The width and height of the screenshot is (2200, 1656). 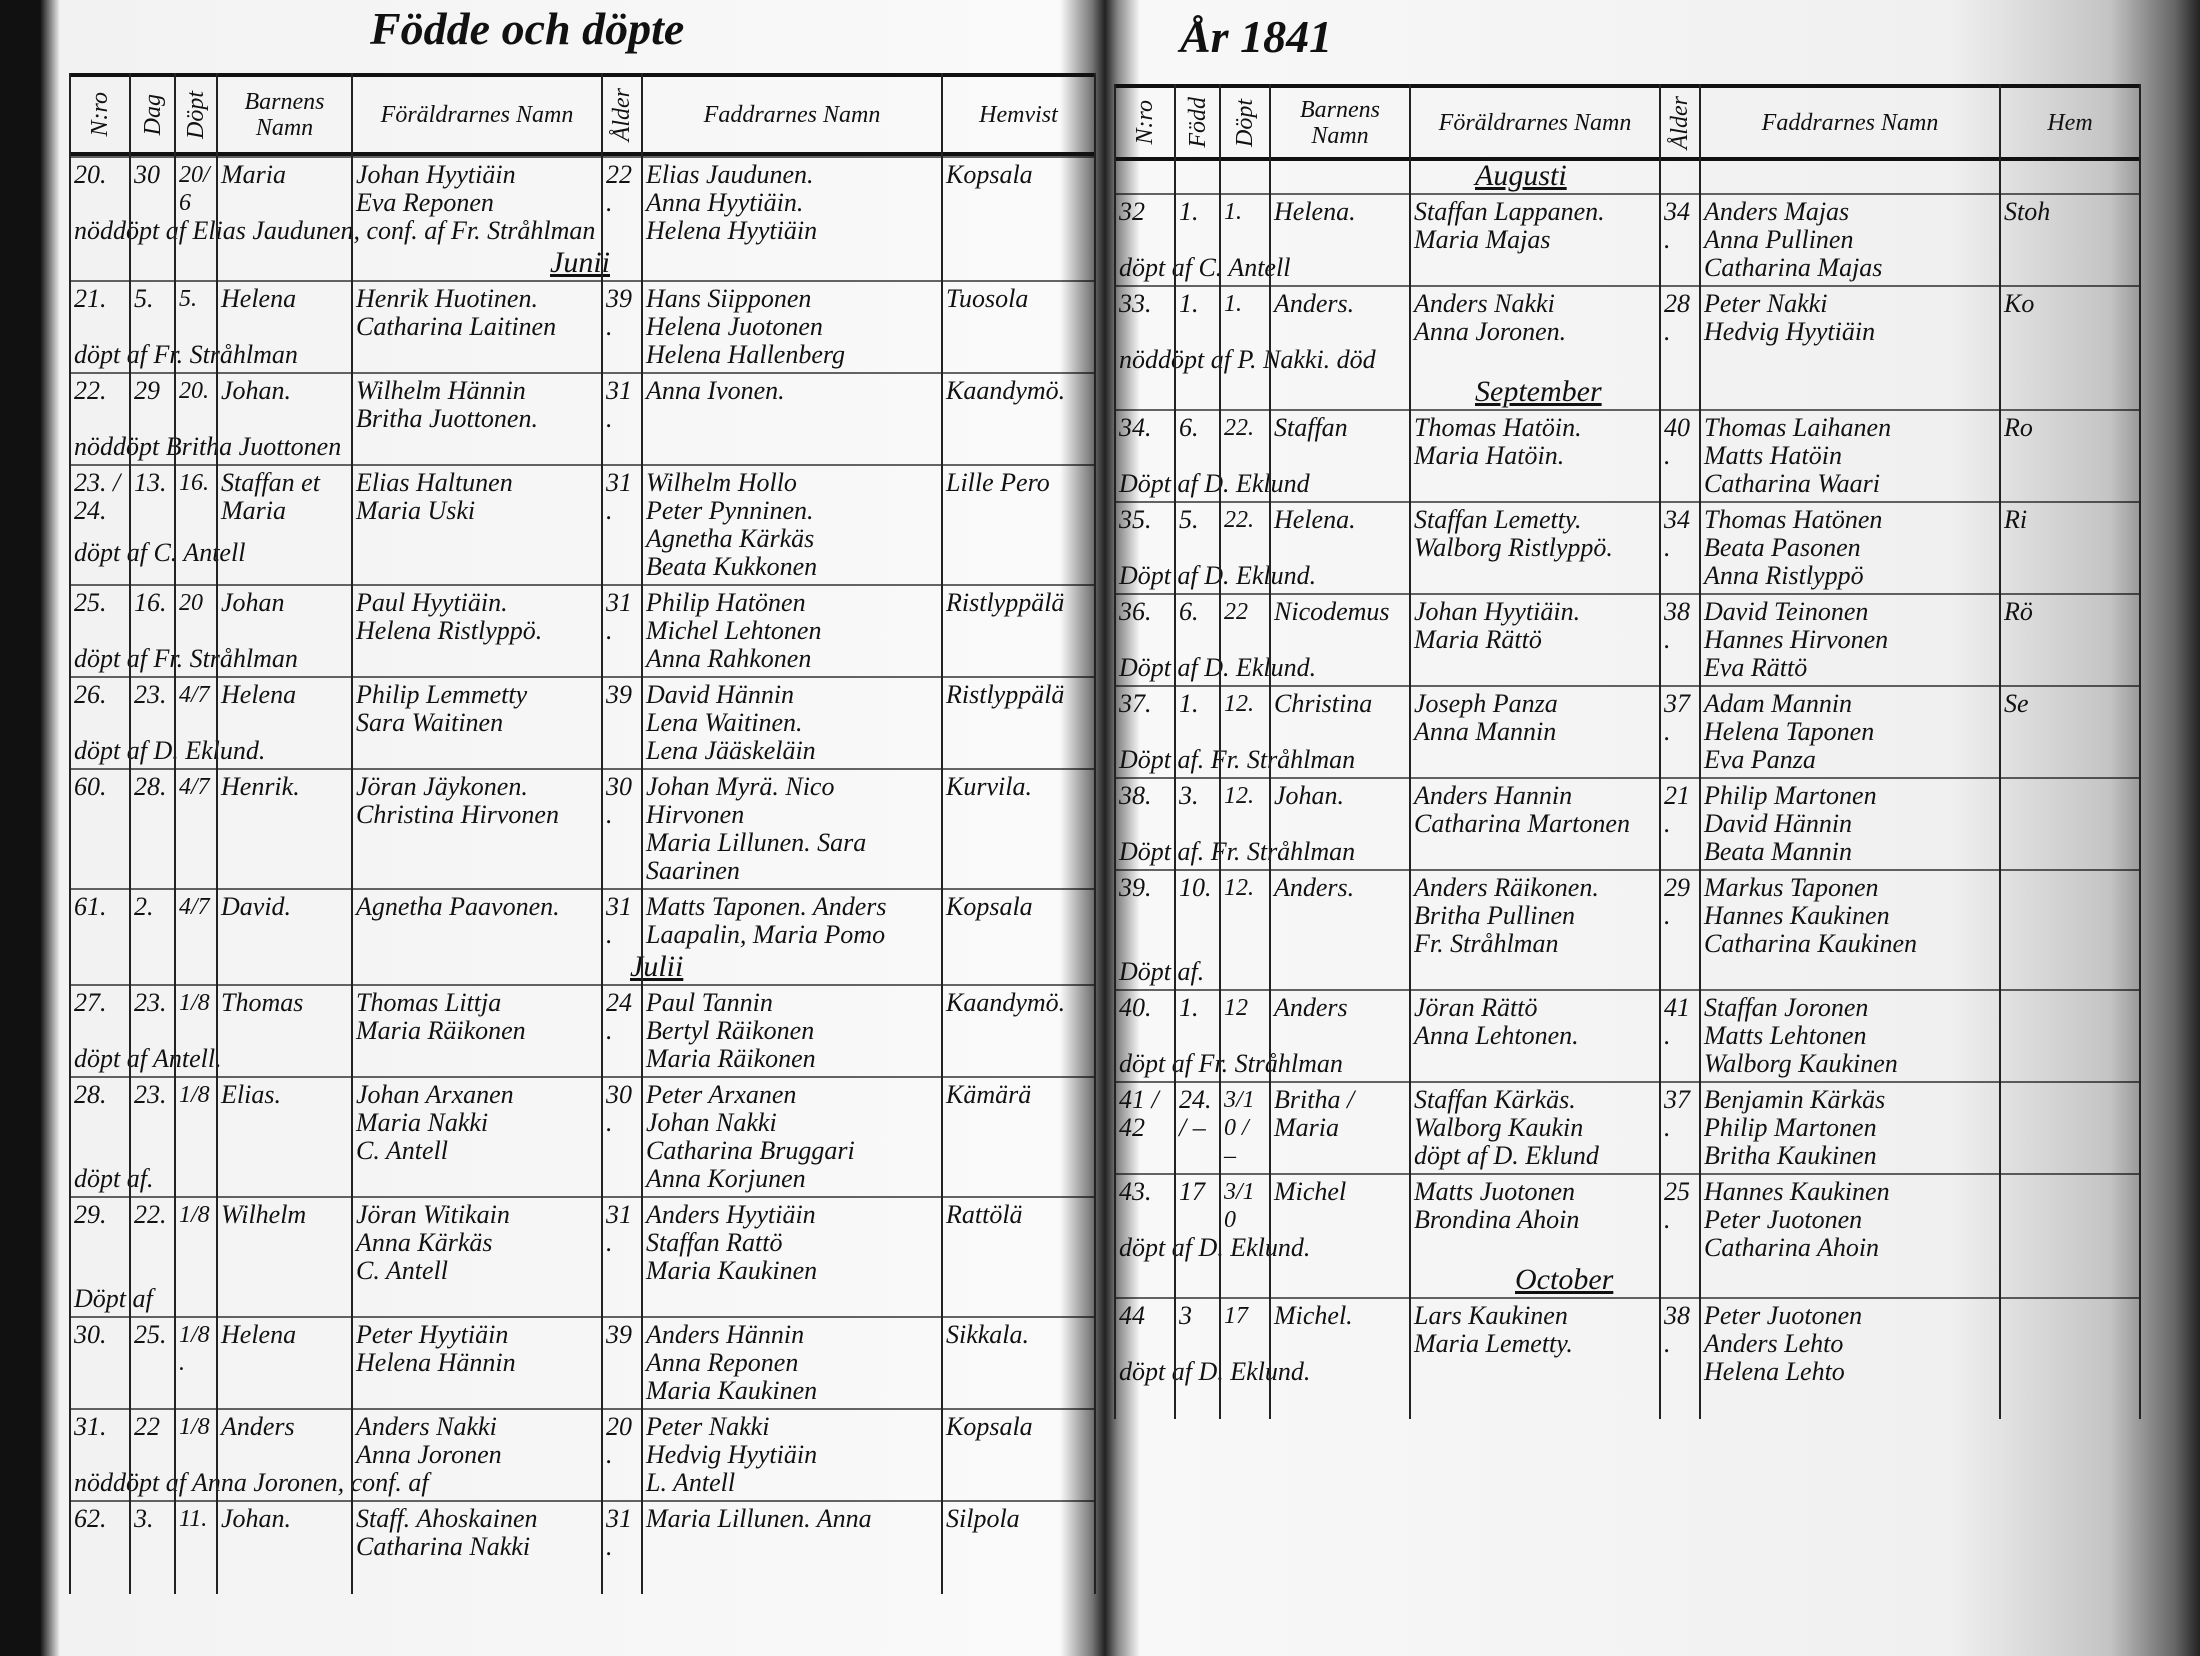 What do you see at coordinates (1773, 455) in the screenshot?
I see `sponsor-name: Matts Hatöin` at bounding box center [1773, 455].